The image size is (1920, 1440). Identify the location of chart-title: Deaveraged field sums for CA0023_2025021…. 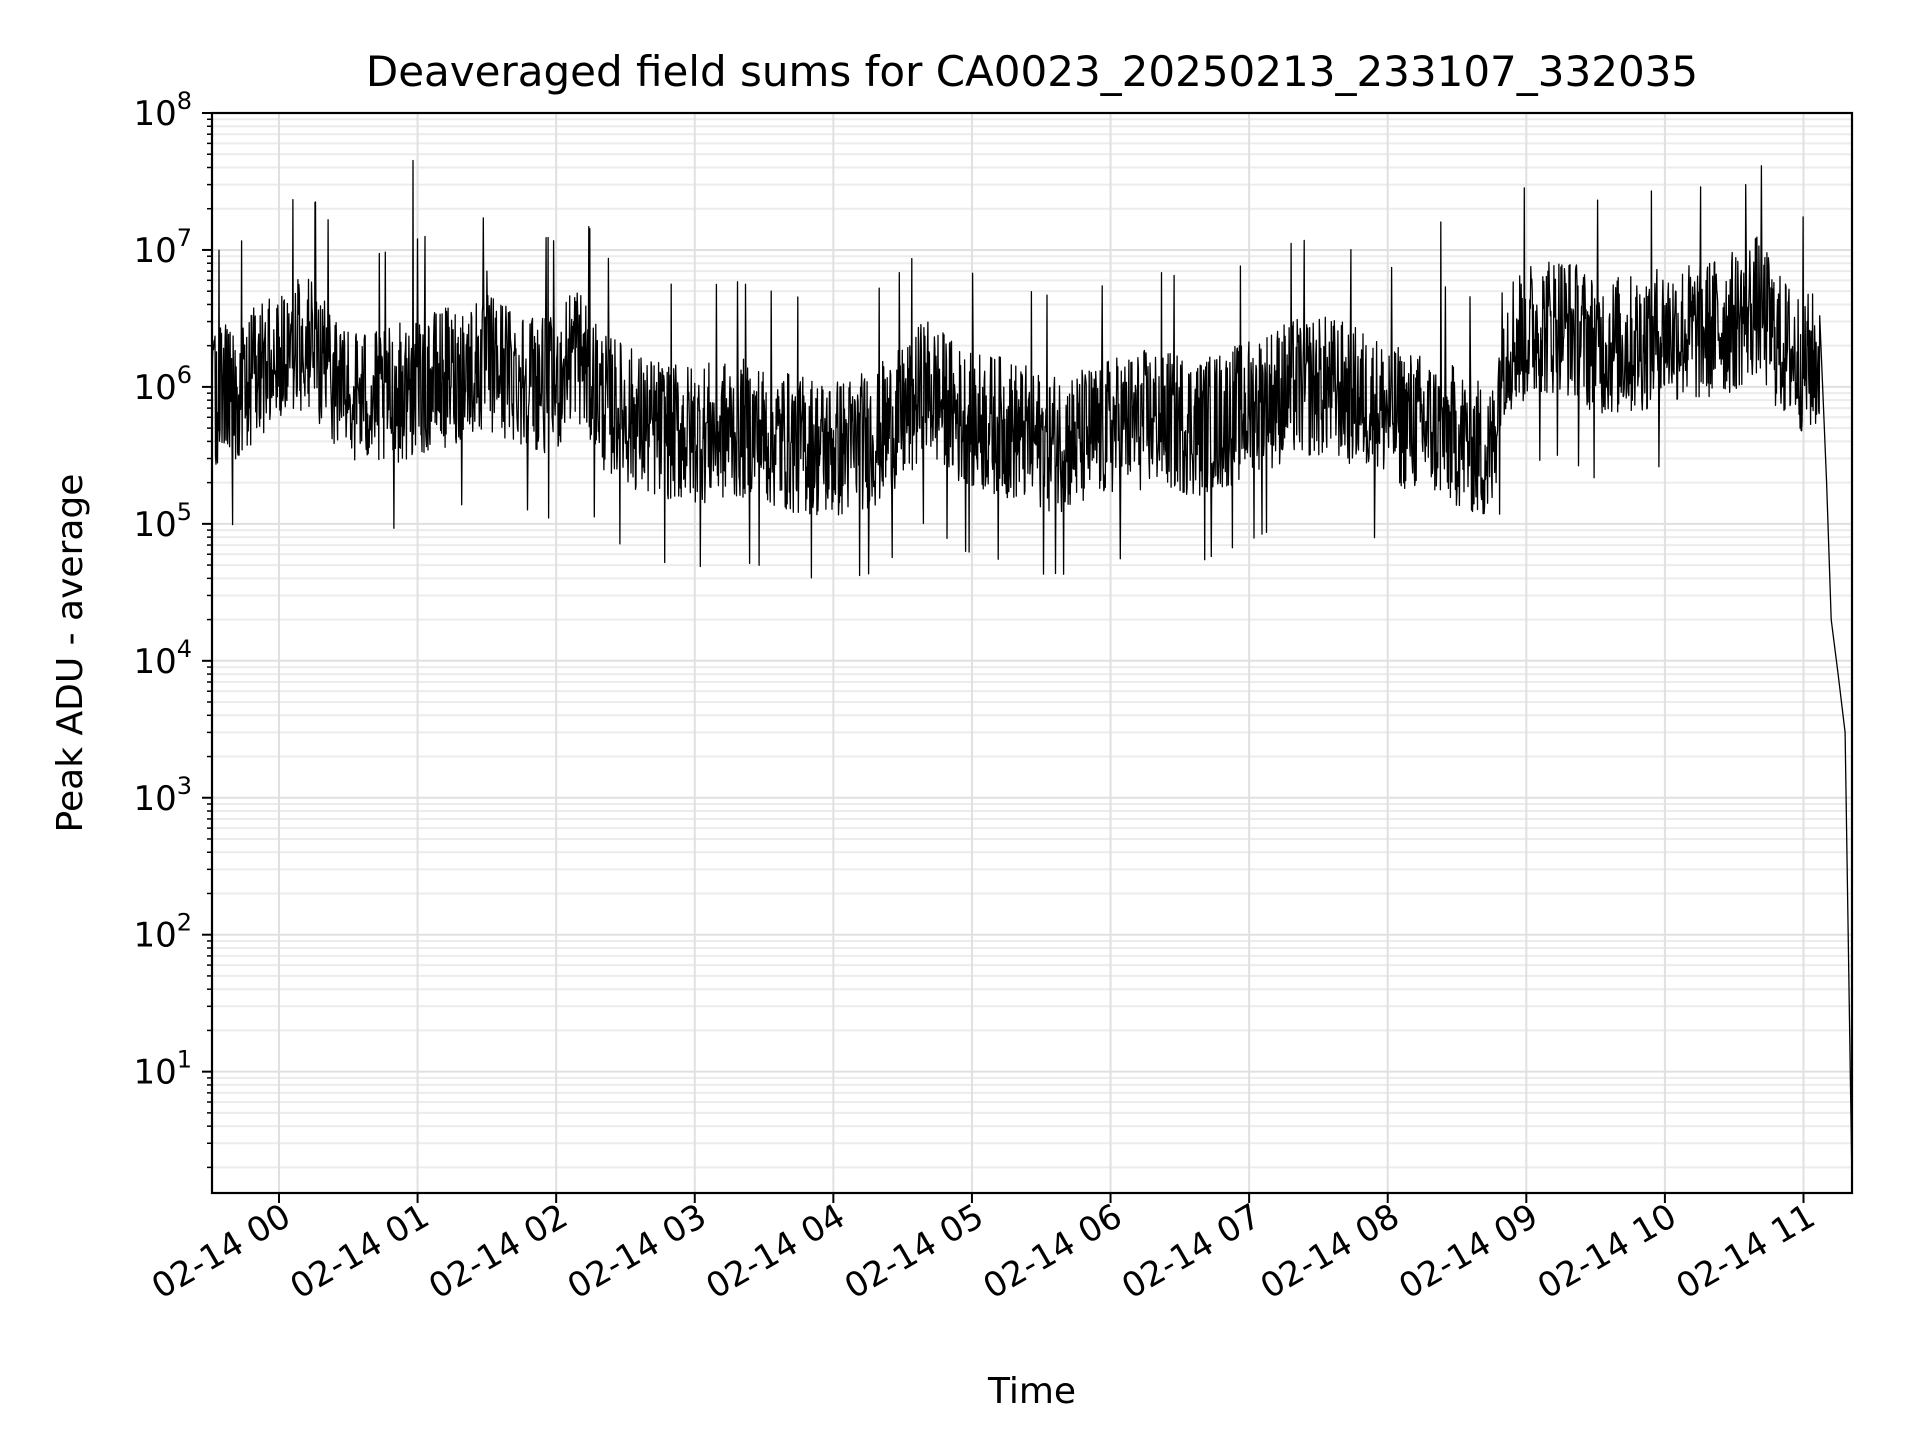
(1032, 71).